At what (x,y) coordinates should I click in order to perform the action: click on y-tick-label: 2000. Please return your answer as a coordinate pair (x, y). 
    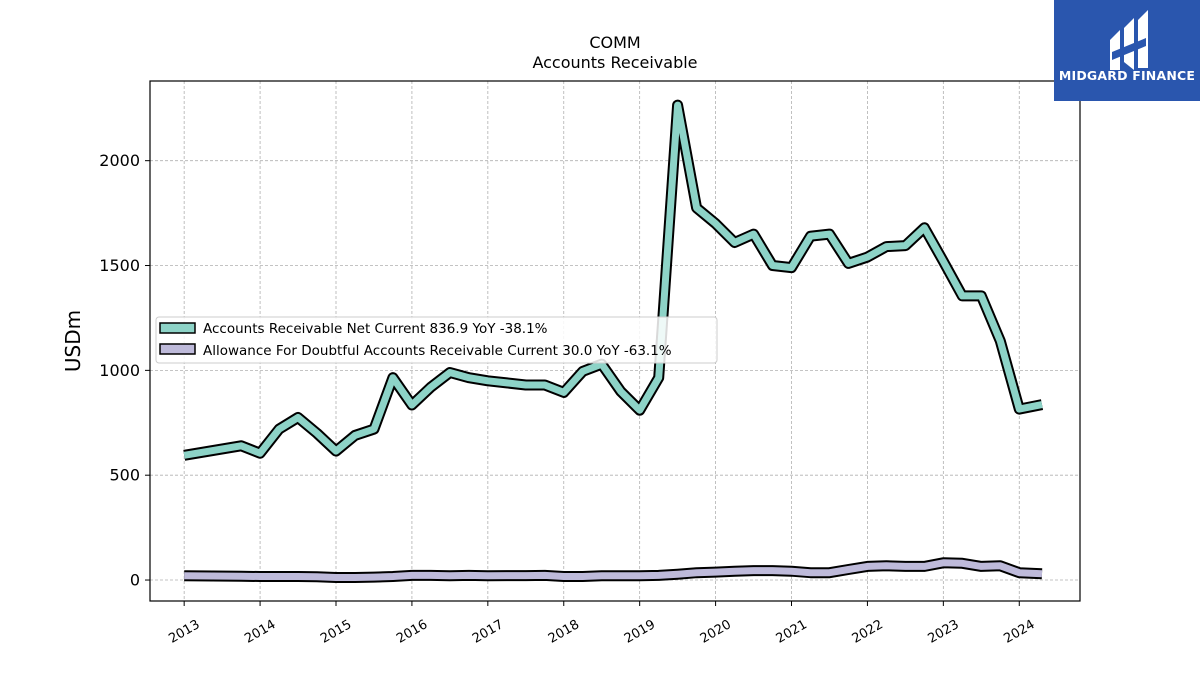
    Looking at the image, I should click on (119, 160).